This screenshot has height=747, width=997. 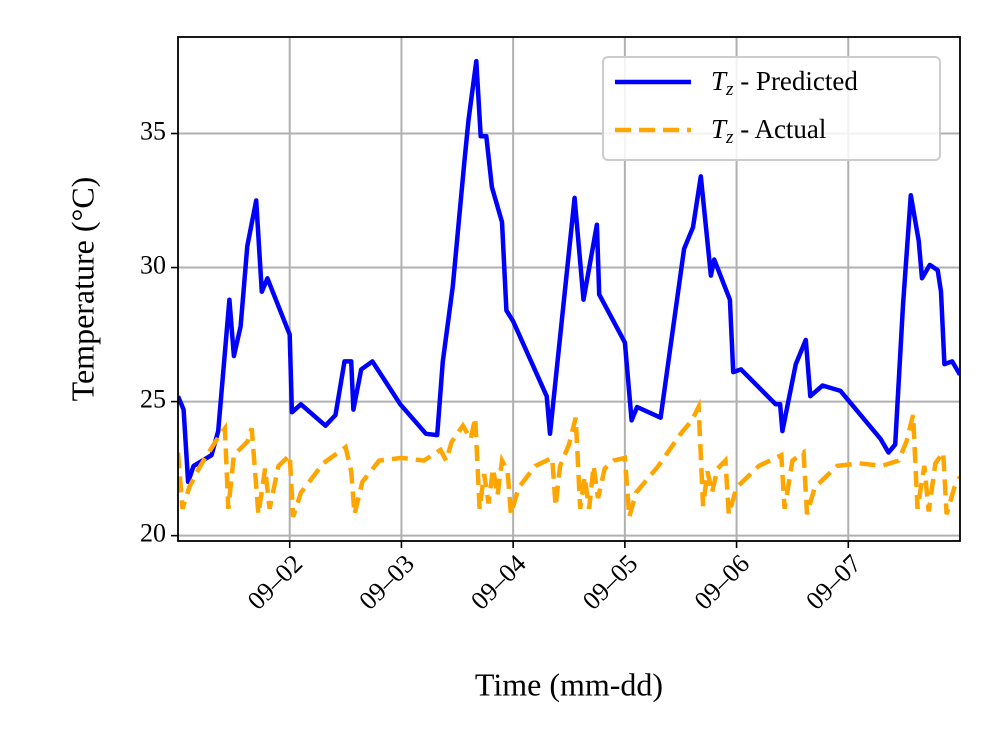 I want to click on legend-label: Tz - Predicted, so click(x=784, y=83).